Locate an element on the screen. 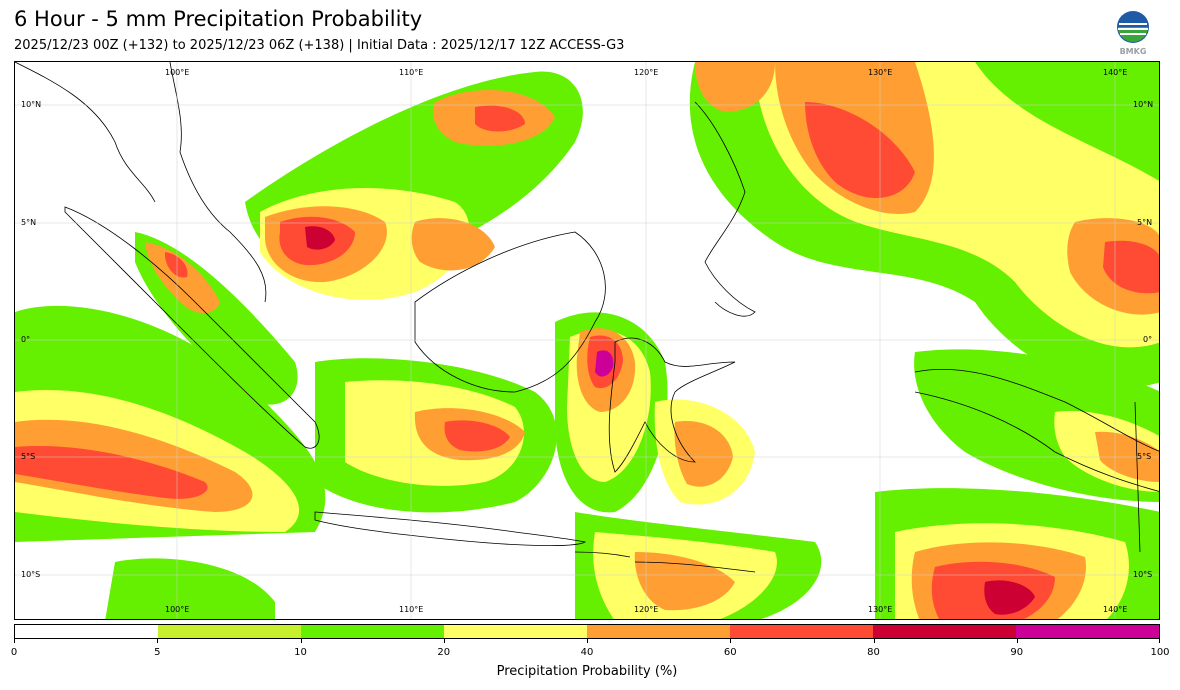 Image resolution: width=1180 pixels, height=690 pixels. png-border is located at coordinates (1137, 477).